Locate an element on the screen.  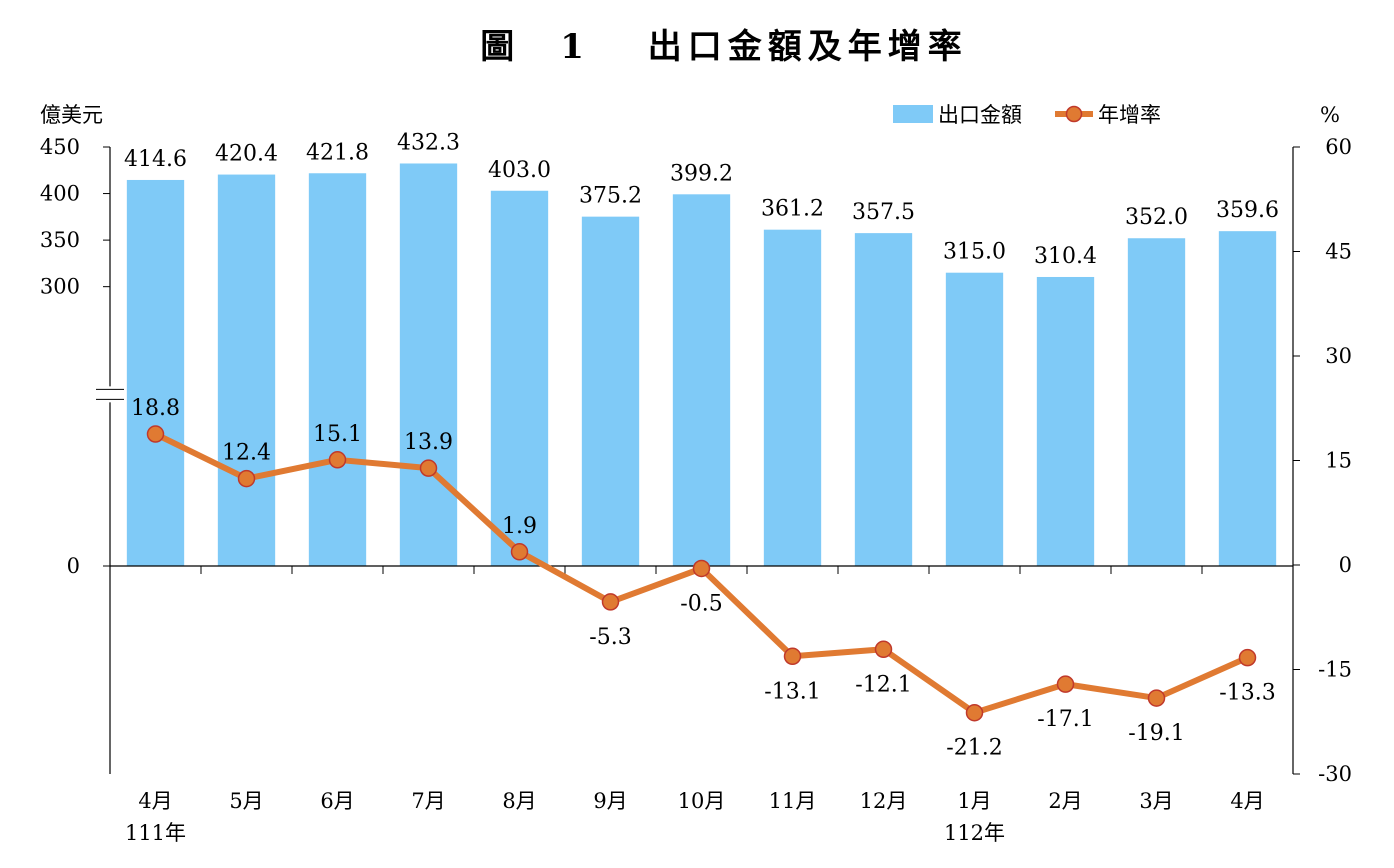
growth-label-12: -13.3 is located at coordinates (1247, 693).